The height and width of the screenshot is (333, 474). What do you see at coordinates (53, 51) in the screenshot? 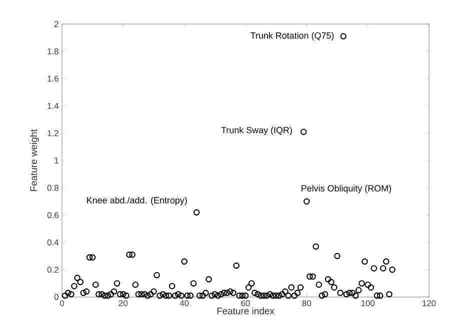
I see `y-tick-label: 1.8` at bounding box center [53, 51].